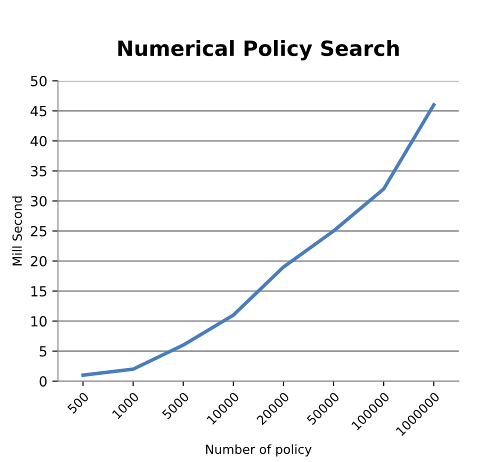 Image resolution: width=483 pixels, height=462 pixels. Describe the element at coordinates (38, 81) in the screenshot. I see `y-tick-label: 50` at that location.